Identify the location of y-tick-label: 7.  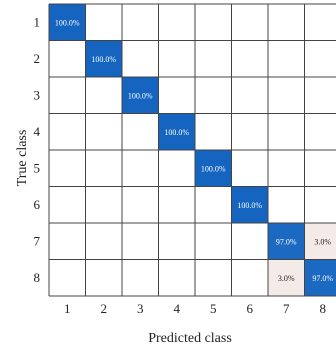
(37, 240).